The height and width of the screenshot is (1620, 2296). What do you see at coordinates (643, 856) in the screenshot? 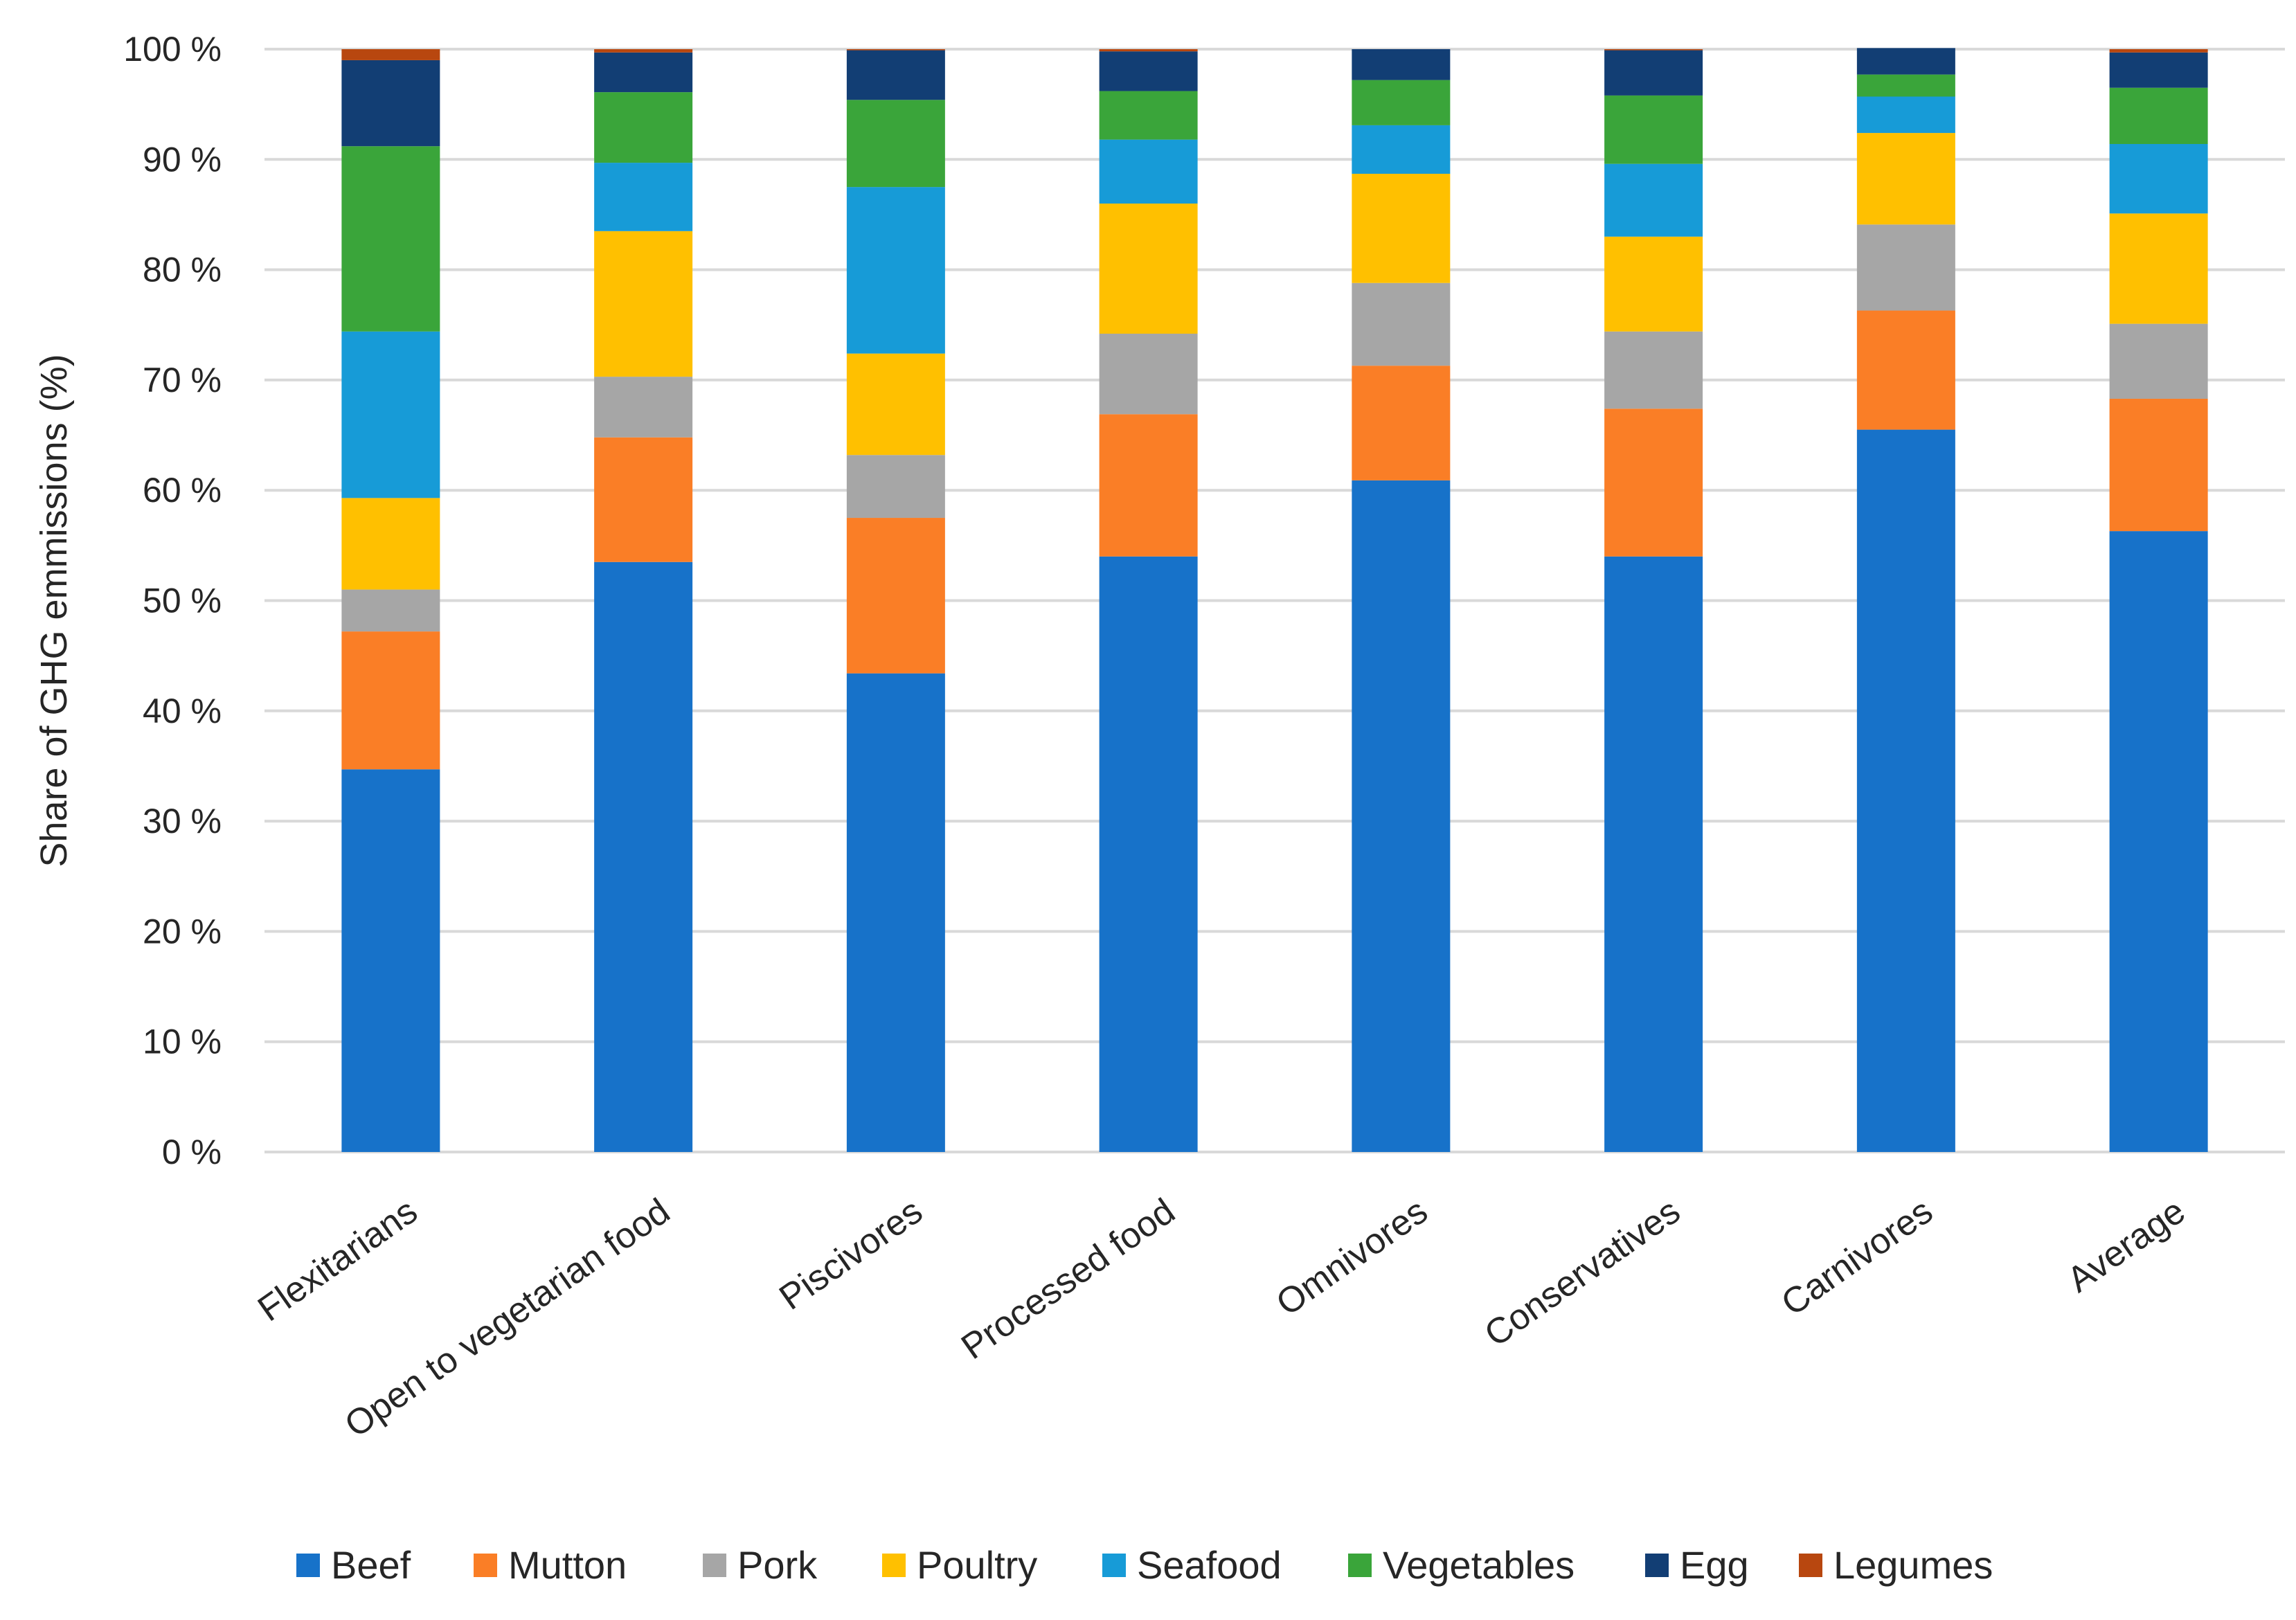
I see `bar-segment-open-to-vegetarian-food-beef` at bounding box center [643, 856].